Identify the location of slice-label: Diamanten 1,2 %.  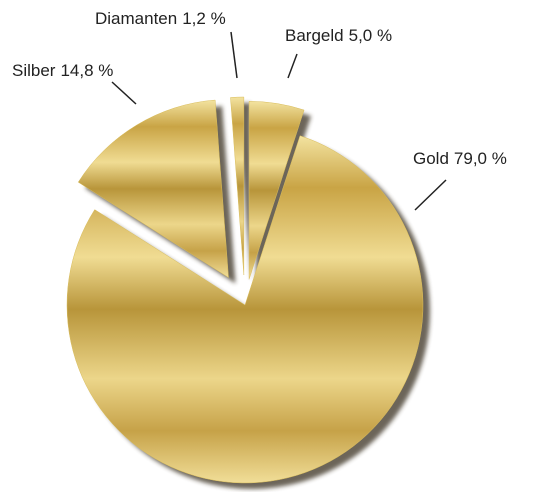
(160, 18).